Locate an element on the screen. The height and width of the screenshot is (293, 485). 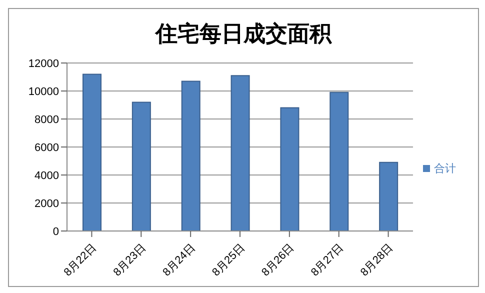
y-tick-label: 10000 is located at coordinates (43, 92).